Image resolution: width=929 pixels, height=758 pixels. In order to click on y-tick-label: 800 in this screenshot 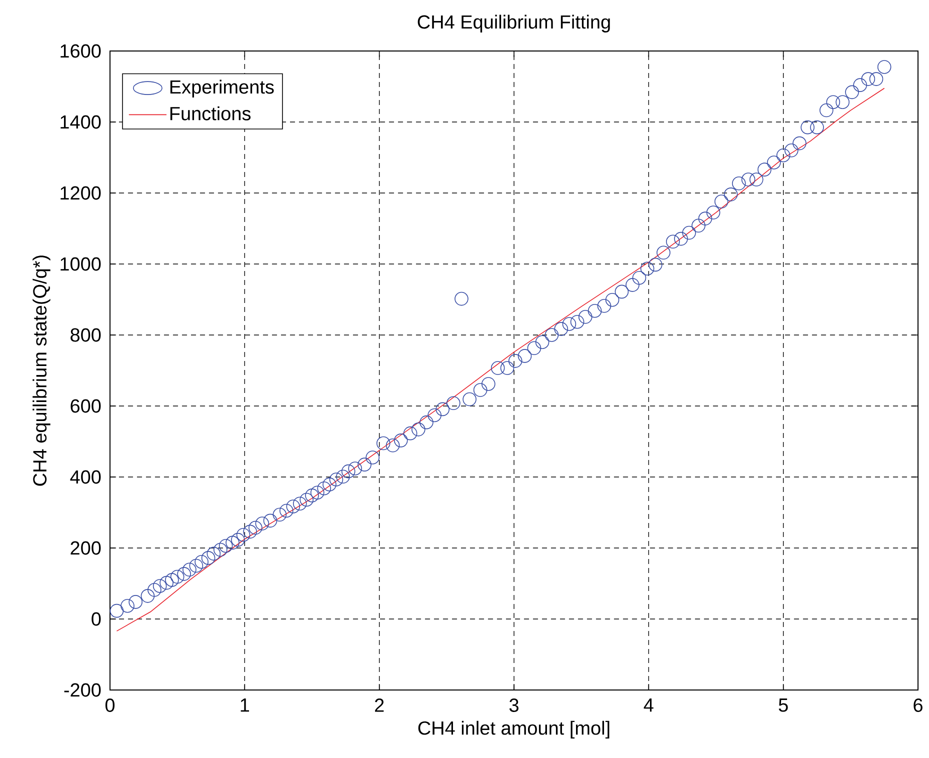, I will do `click(85, 335)`.